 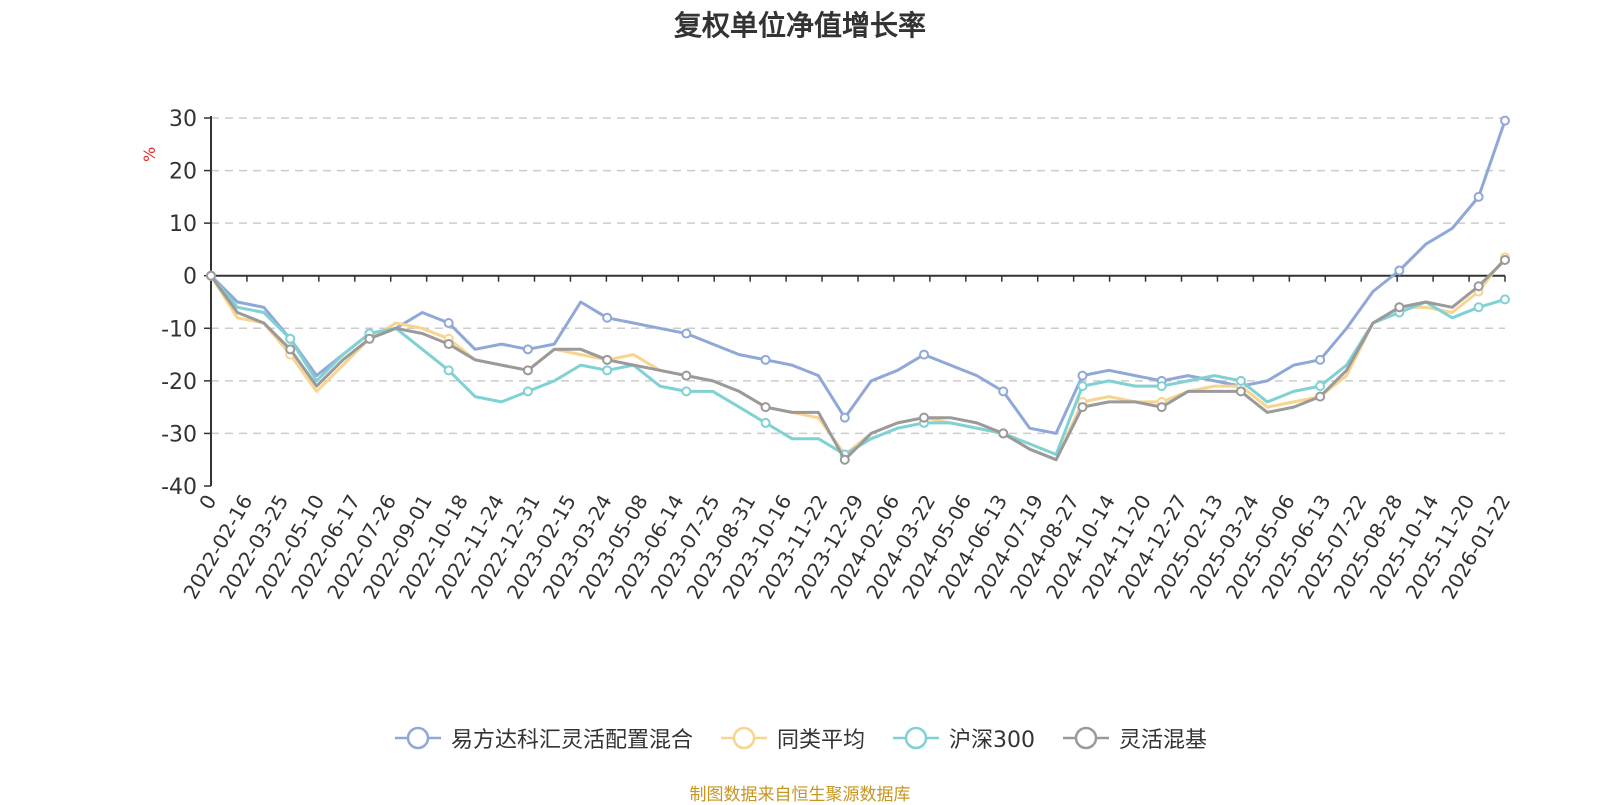 I want to click on legend-item: 同类平均, so click(x=792, y=738).